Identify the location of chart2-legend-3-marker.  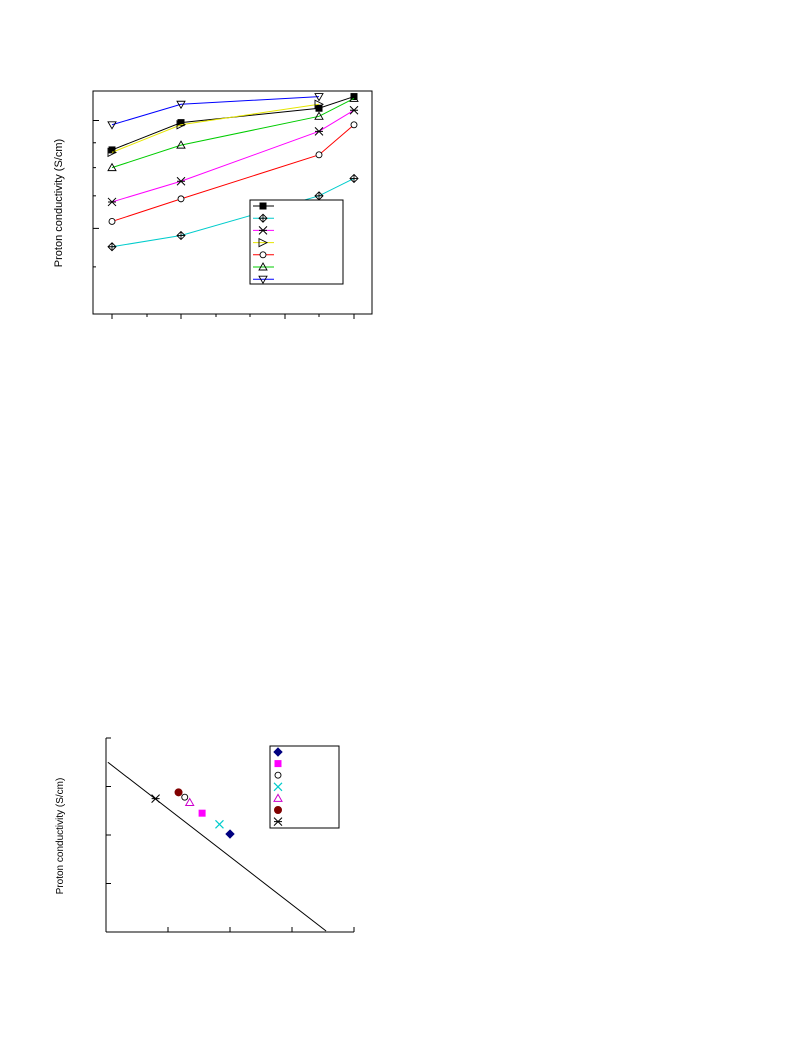
(278, 787).